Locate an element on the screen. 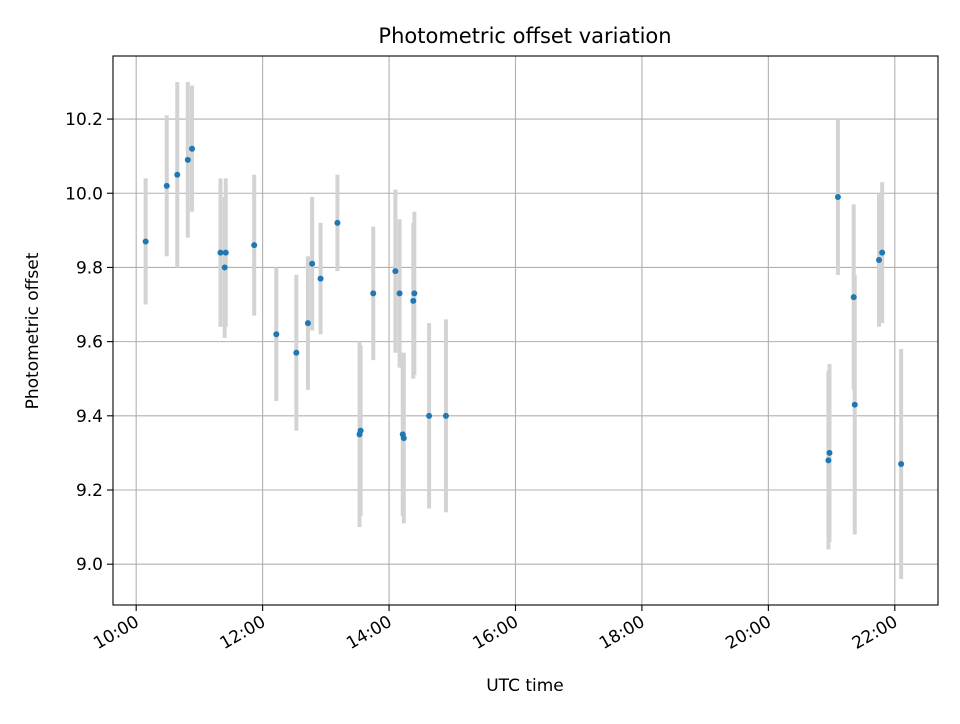 Image resolution: width=960 pixels, height=724 pixels. y-tick-label: 9.4 is located at coordinates (89, 417).